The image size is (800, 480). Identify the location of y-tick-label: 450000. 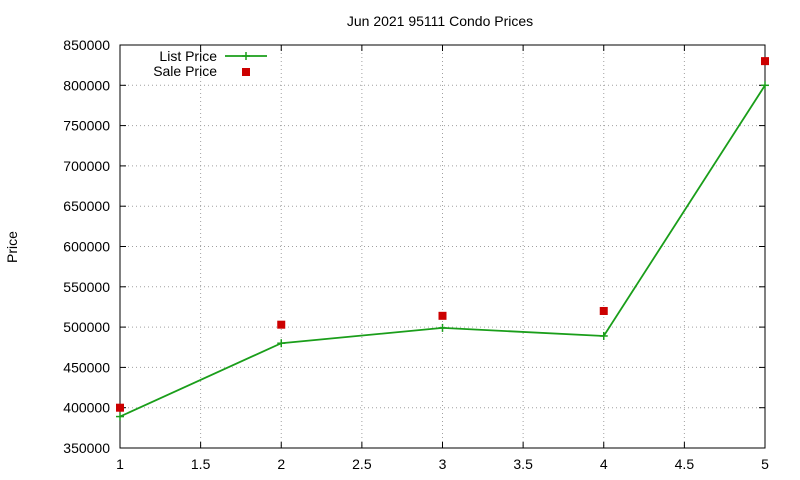
(86, 367).